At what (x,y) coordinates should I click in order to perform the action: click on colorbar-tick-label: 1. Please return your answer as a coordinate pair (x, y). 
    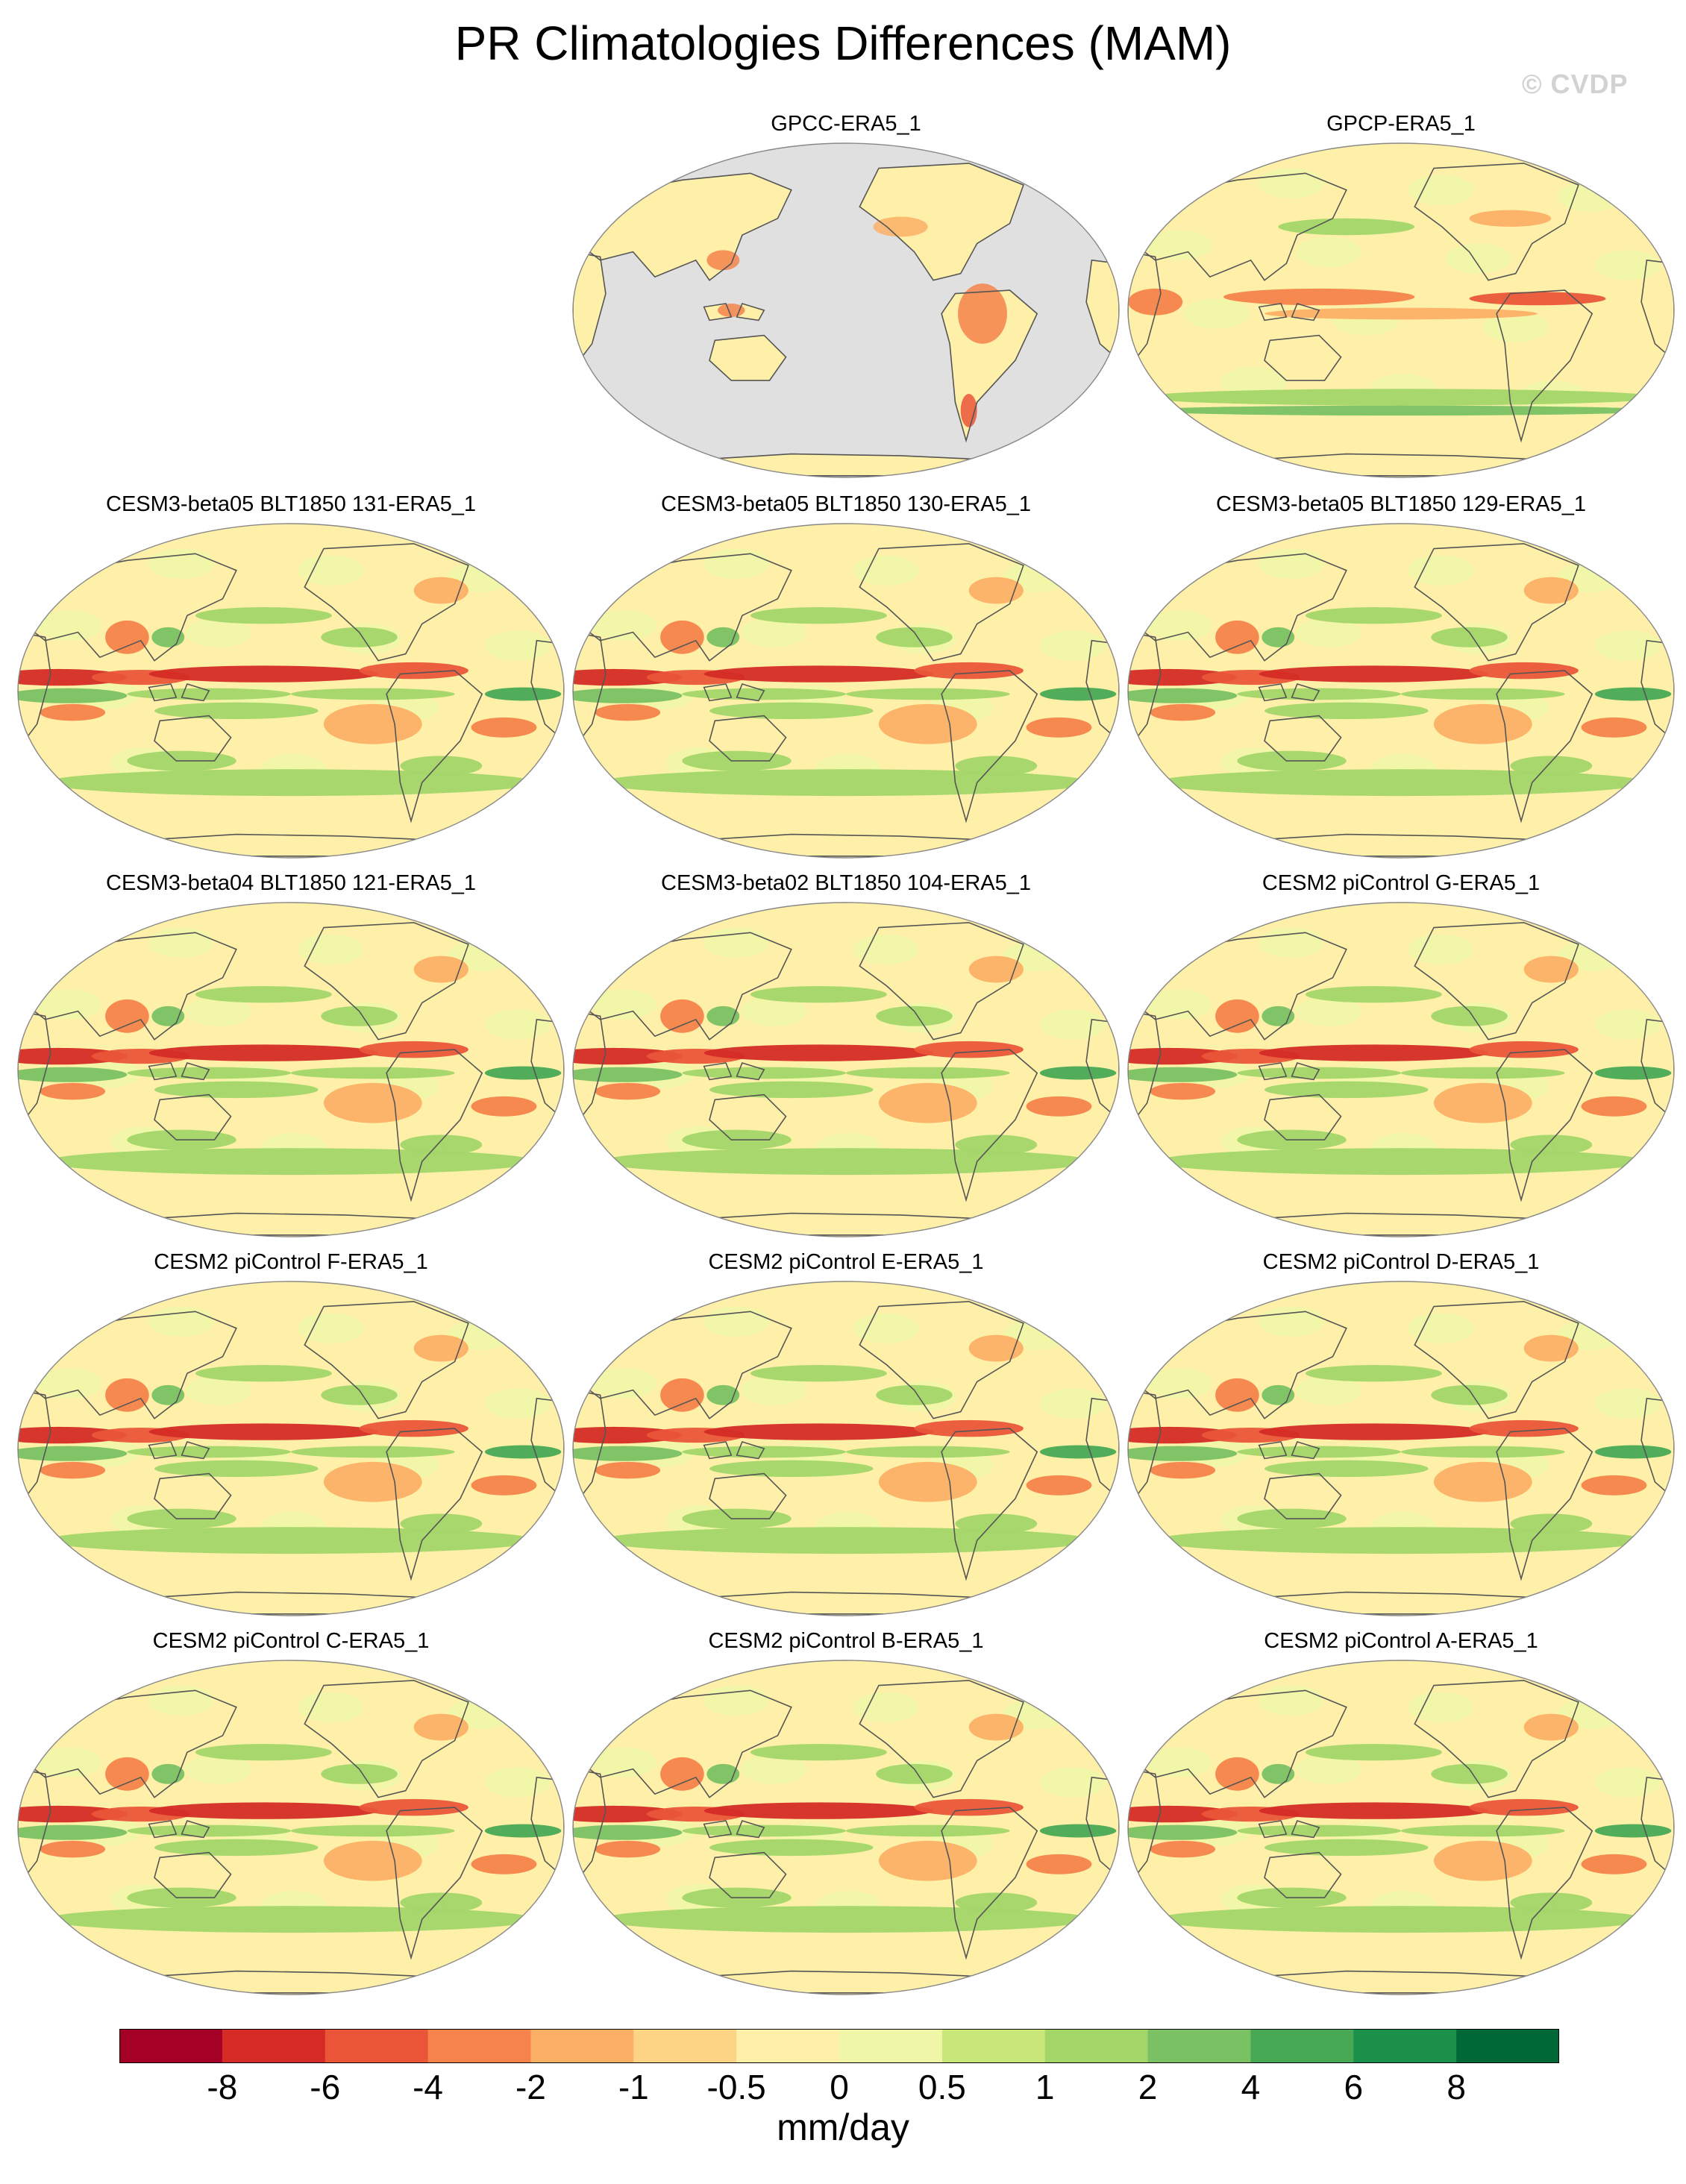
    Looking at the image, I should click on (1045, 2087).